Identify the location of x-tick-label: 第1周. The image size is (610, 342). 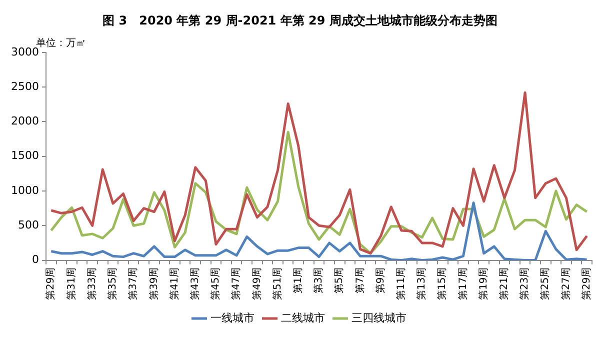
(298, 280).